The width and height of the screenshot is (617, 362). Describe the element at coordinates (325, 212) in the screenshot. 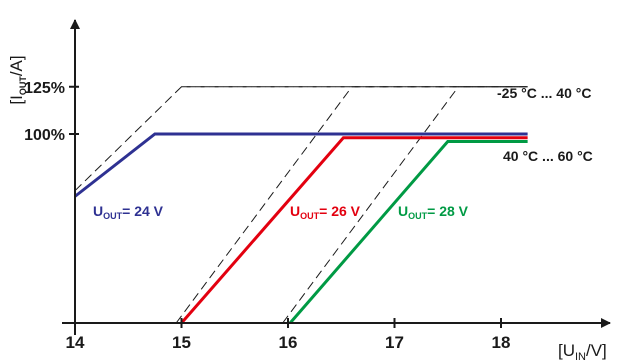

I see `series-label-26v: UOUT= 26 V` at that location.